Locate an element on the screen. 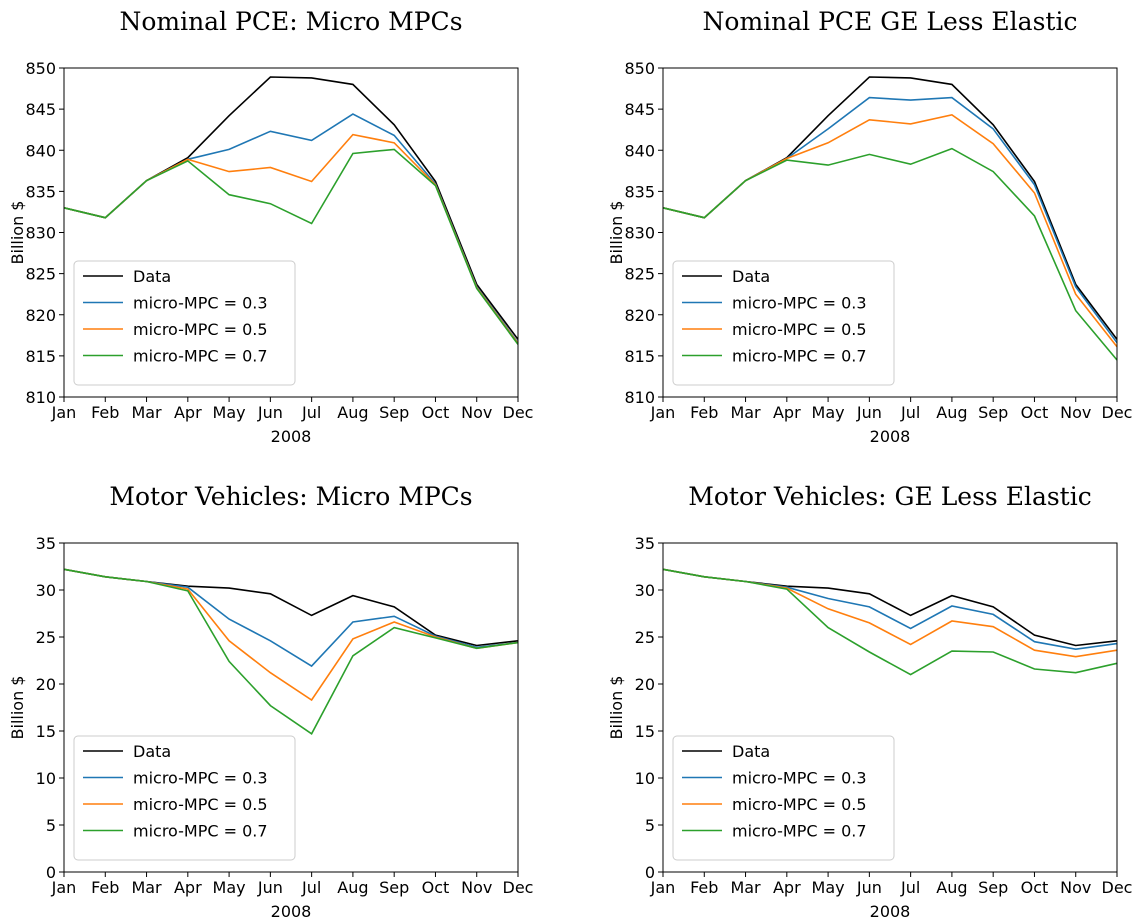 Image resolution: width=1141 pixels, height=920 pixels. chart-title: Motor Vehicles: Micro MPCs is located at coordinates (290, 496).